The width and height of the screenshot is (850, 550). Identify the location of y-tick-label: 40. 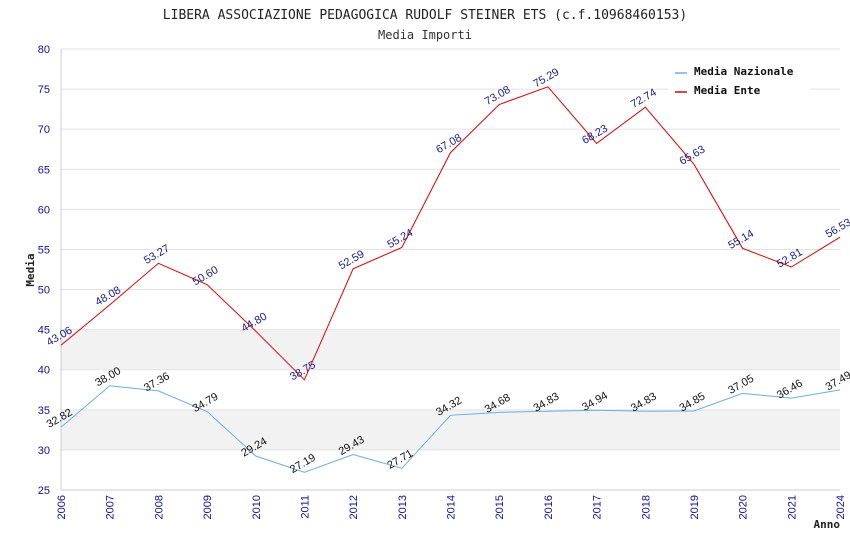
(44, 371).